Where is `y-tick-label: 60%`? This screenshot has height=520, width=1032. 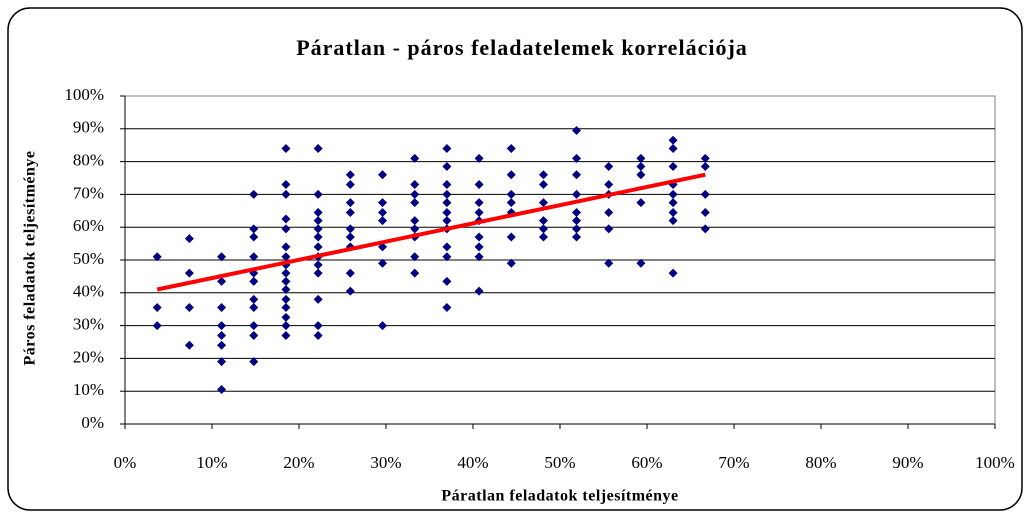
y-tick-label: 60% is located at coordinates (88, 225).